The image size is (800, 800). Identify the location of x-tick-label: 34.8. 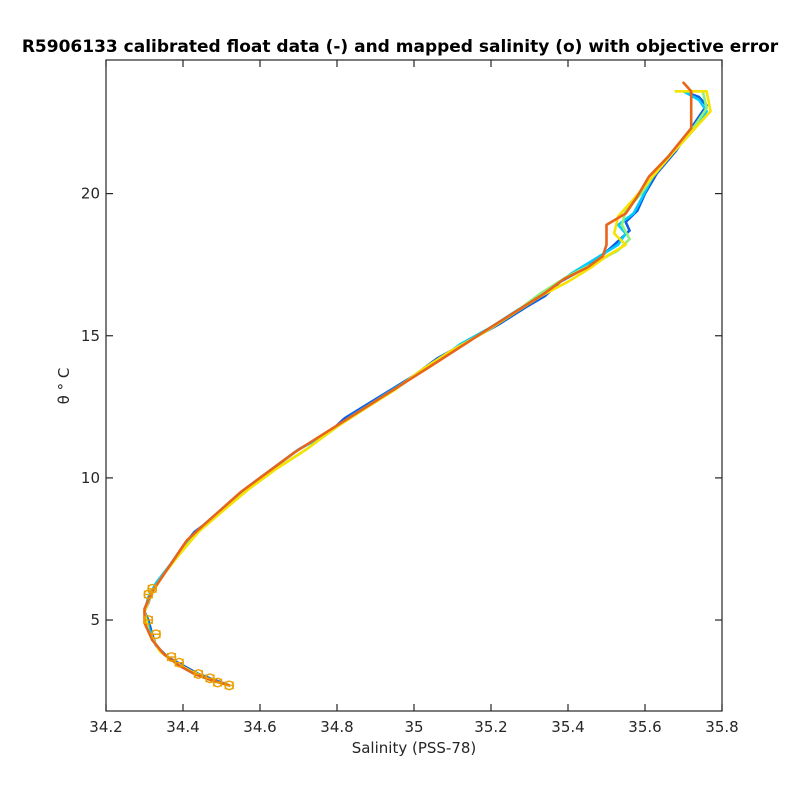
(336, 727).